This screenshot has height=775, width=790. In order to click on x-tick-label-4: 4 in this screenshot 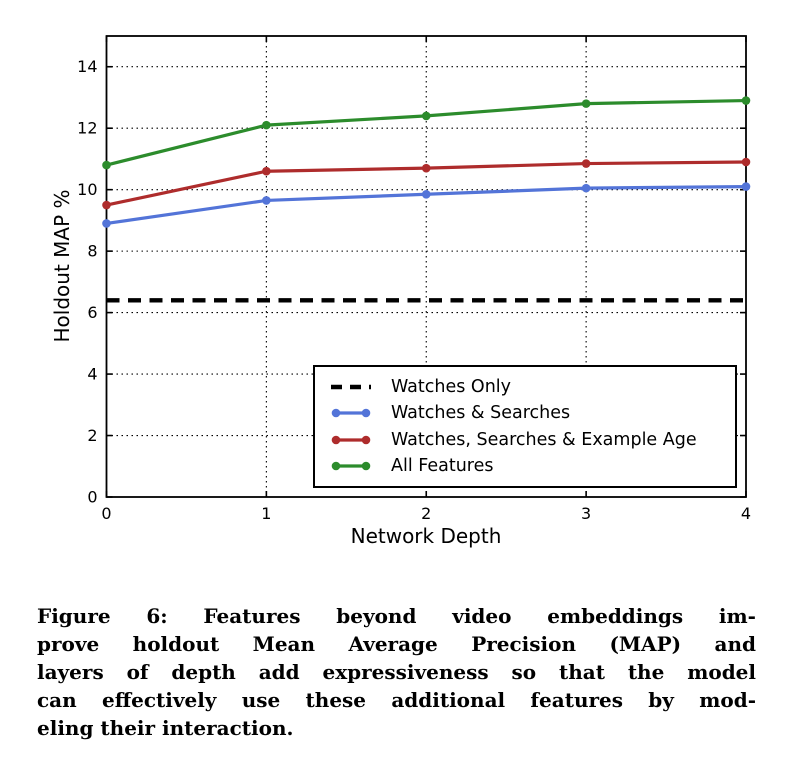, I will do `click(746, 513)`.